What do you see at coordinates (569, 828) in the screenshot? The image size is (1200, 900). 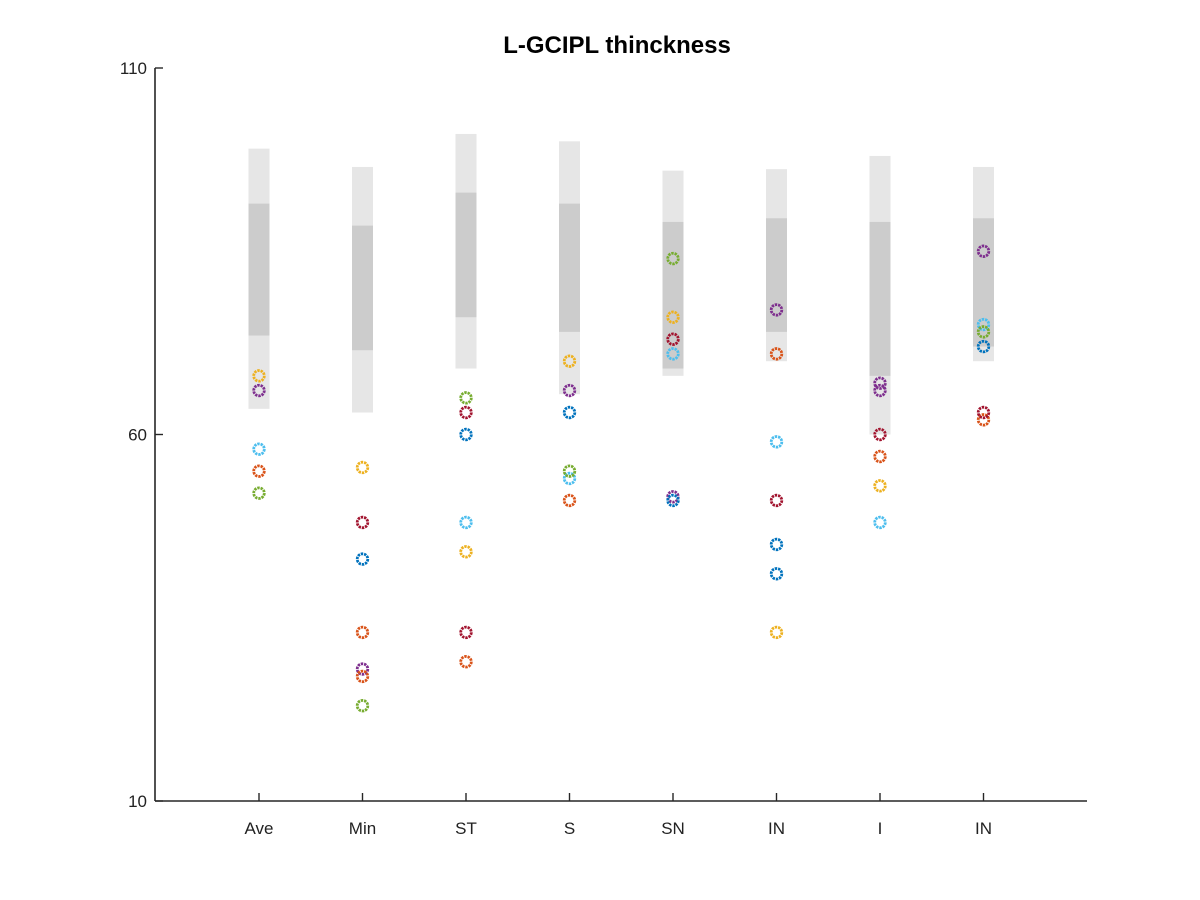 I see `x-tick-label-3: S` at bounding box center [569, 828].